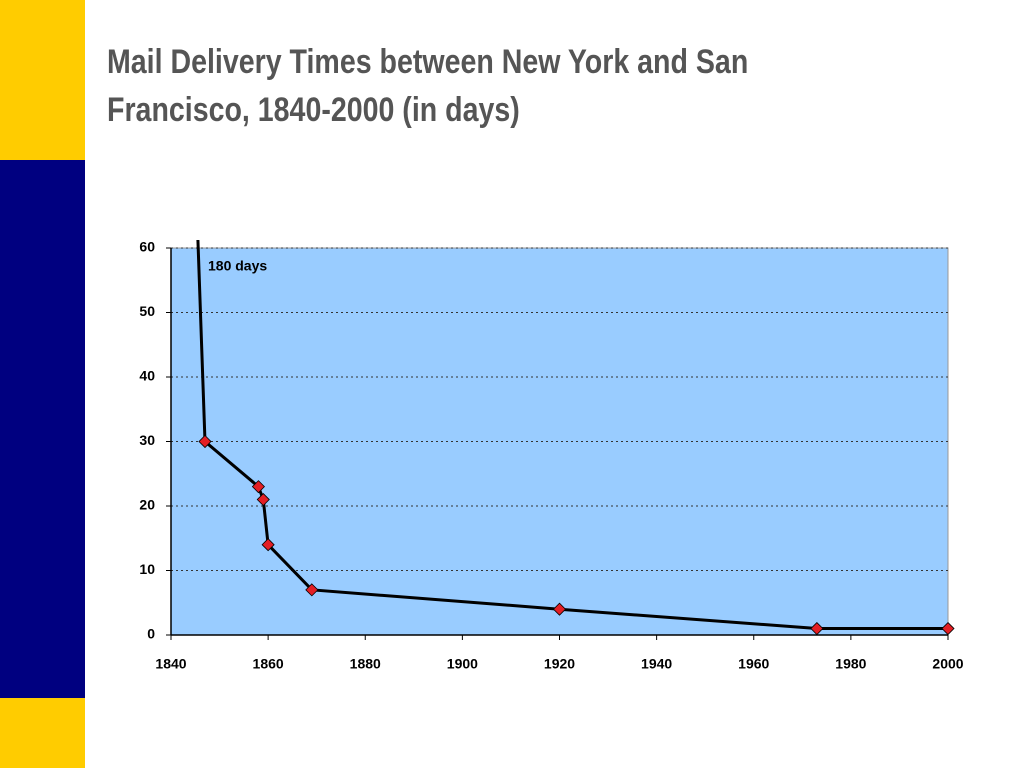 The image size is (1024, 768). I want to click on y-tick-label: 50, so click(147, 311).